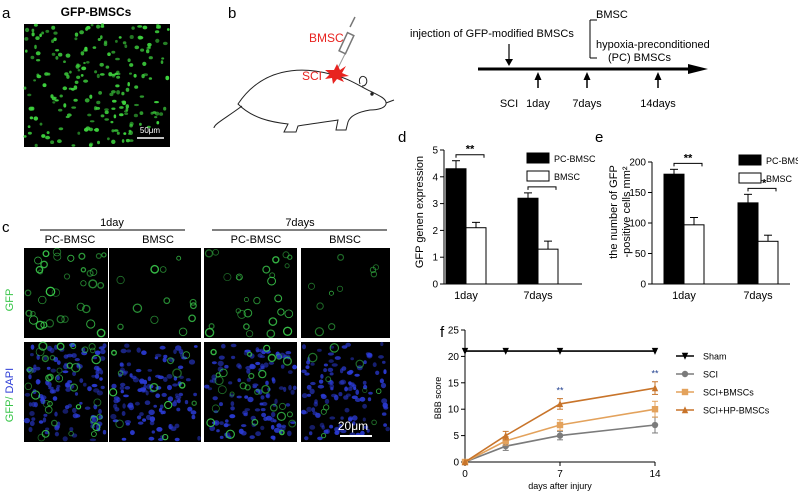  Describe the element at coordinates (509, 104) in the screenshot. I see `timepoint-label: SCI` at that location.